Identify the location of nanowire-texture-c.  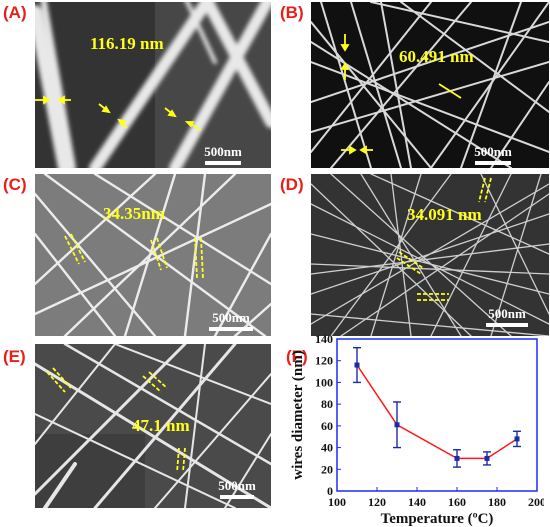
(153, 255).